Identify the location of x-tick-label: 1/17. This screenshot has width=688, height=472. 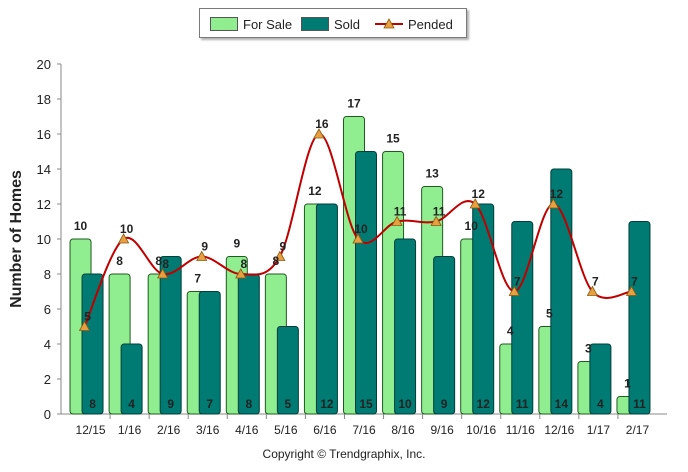
(599, 430).